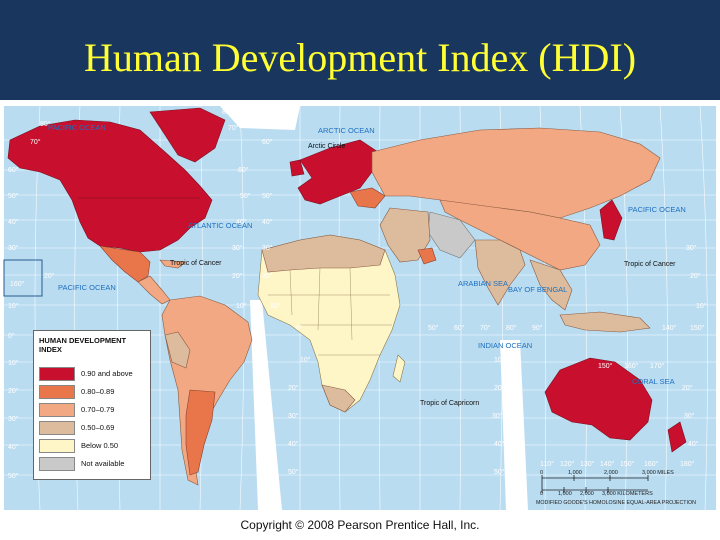  I want to click on legend-item: Below 0.50, so click(94, 446).